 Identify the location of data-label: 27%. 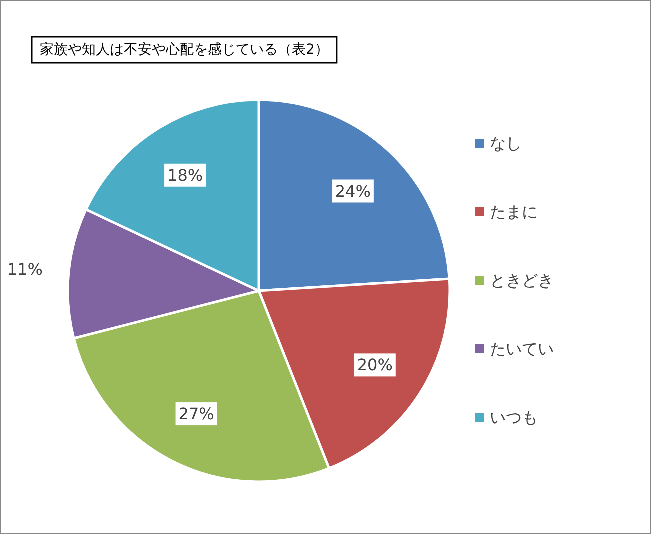
(196, 414).